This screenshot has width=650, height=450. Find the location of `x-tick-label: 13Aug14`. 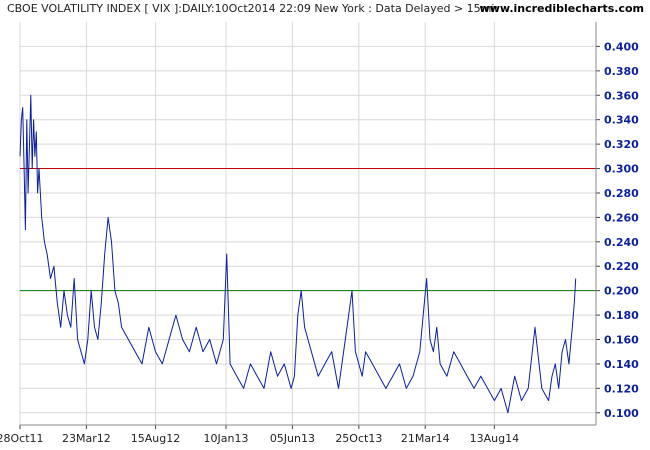

x-tick-label: 13Aug14 is located at coordinates (494, 438).